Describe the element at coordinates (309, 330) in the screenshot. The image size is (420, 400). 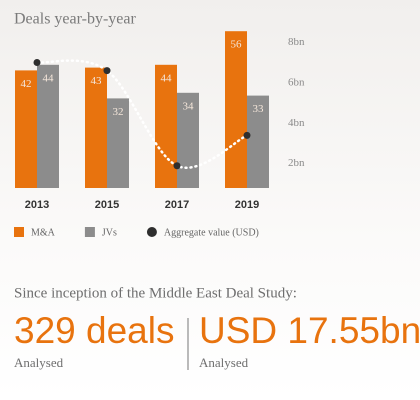
I see `stat-value: USD 17.55bn` at that location.